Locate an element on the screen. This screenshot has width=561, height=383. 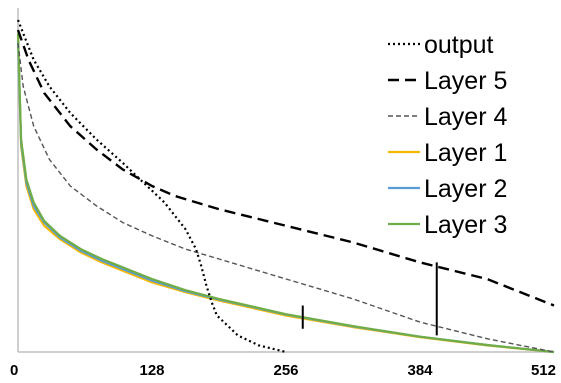
legend-item-output: output is located at coordinates (441, 45).